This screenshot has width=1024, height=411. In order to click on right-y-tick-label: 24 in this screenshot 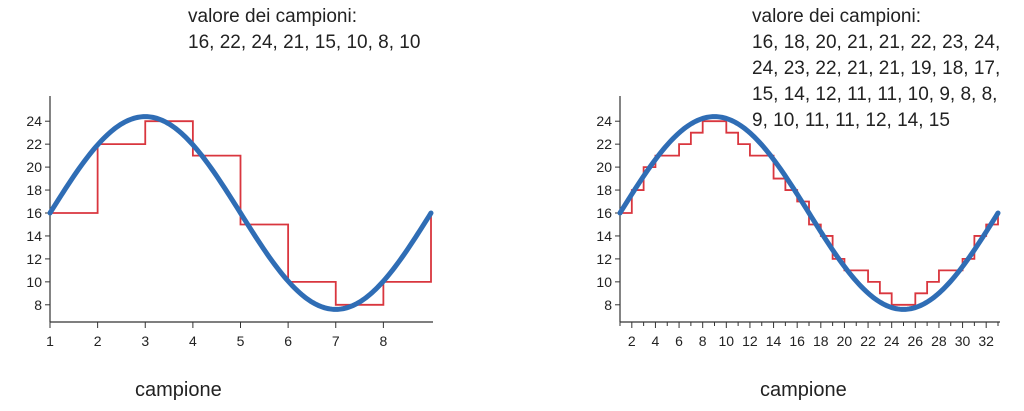, I will do `click(604, 121)`.